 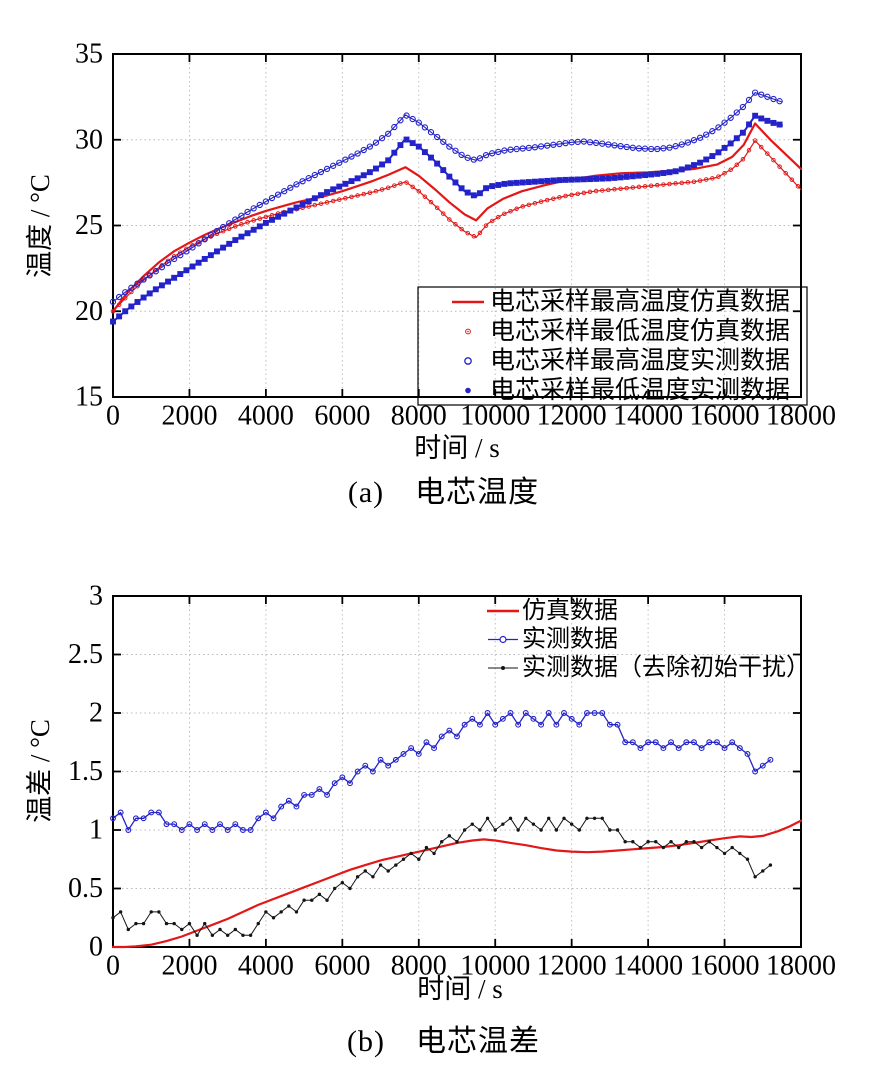 What do you see at coordinates (89, 54) in the screenshot?
I see `svg-text: 35` at bounding box center [89, 54].